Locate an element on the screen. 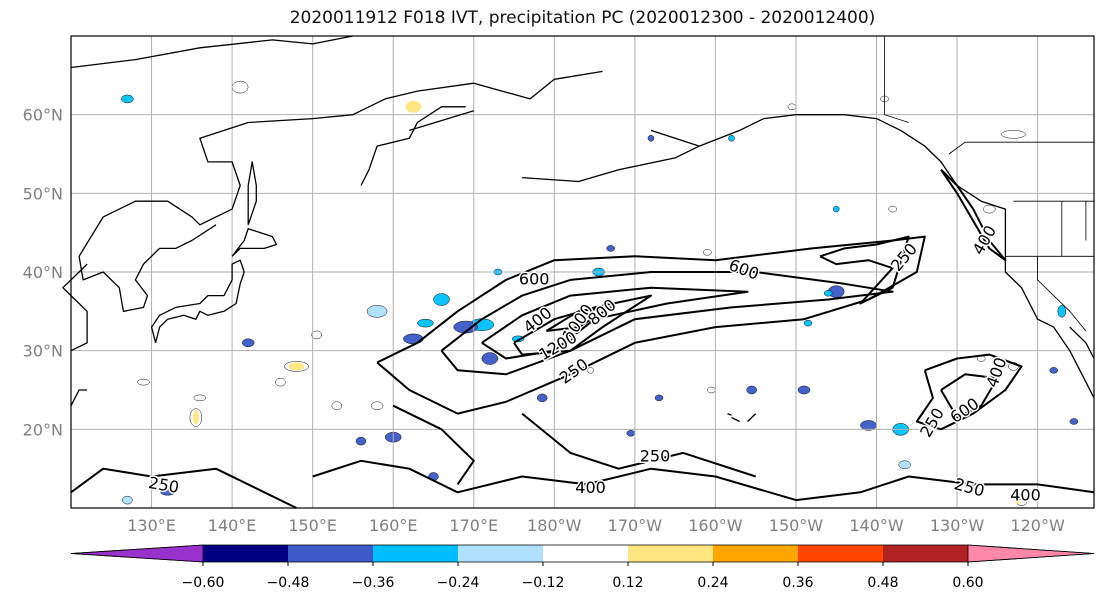 Image resolution: width=1105 pixels, height=601 pixels. colorbar-tick-label: −0.24 is located at coordinates (458, 583).